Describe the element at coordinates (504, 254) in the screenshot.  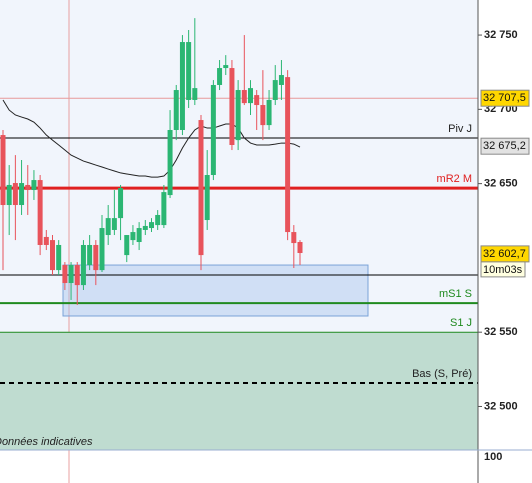
I see `price-label: 32 602,7` at that location.